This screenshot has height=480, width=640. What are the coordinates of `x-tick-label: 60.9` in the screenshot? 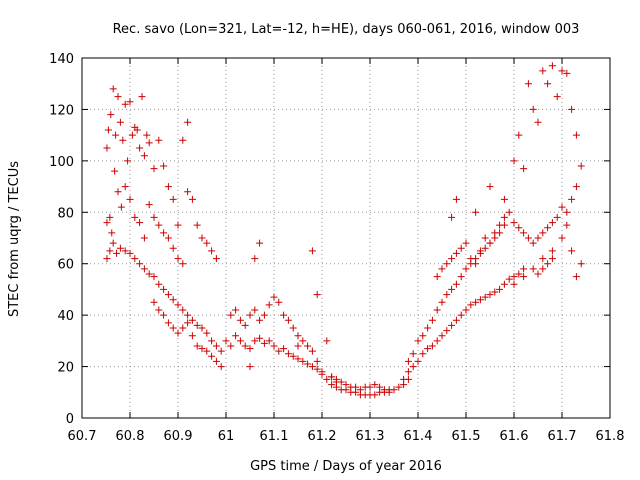 It's located at (178, 436).